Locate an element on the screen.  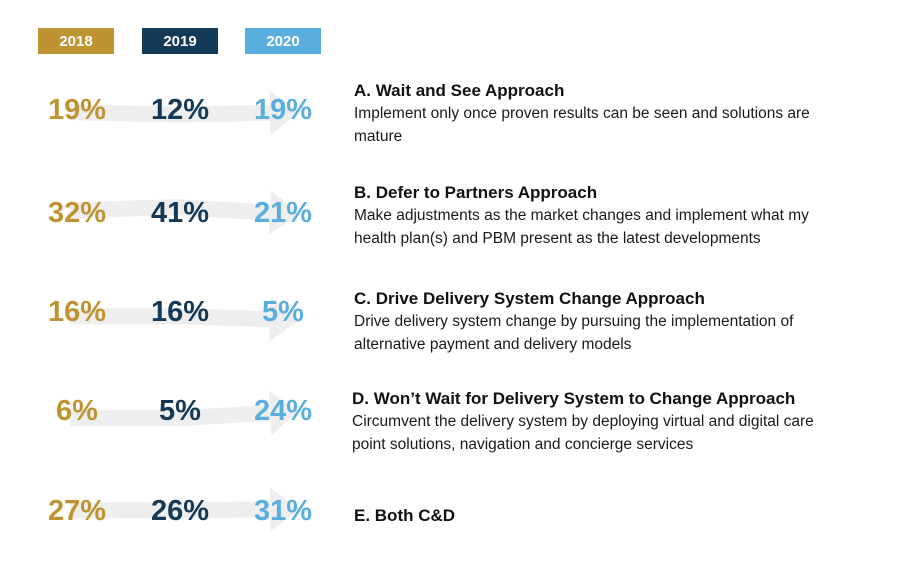
row-a-title: A. Wait and See Approach is located at coordinates (459, 90).